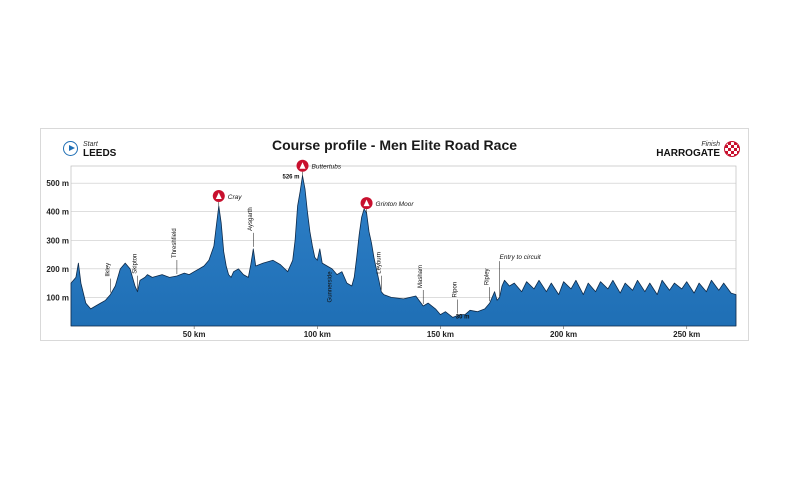  Describe the element at coordinates (57, 212) in the screenshot. I see `y-tick-label: 400 m` at that location.